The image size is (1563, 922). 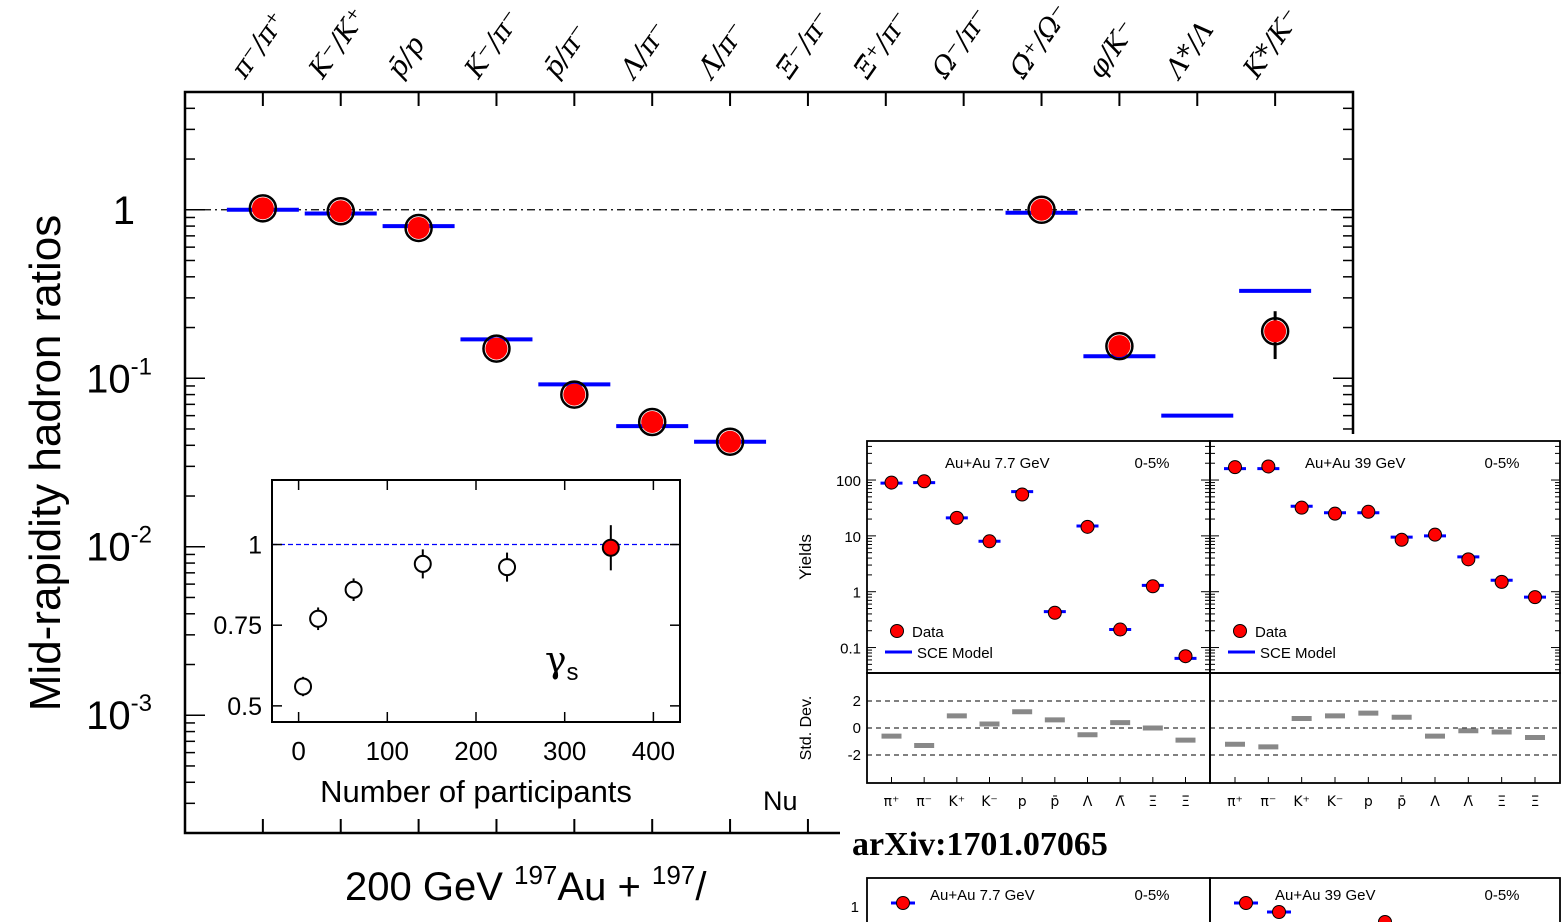 I want to click on panel-title: Au+Au 7.7 GeV, so click(x=997, y=463).